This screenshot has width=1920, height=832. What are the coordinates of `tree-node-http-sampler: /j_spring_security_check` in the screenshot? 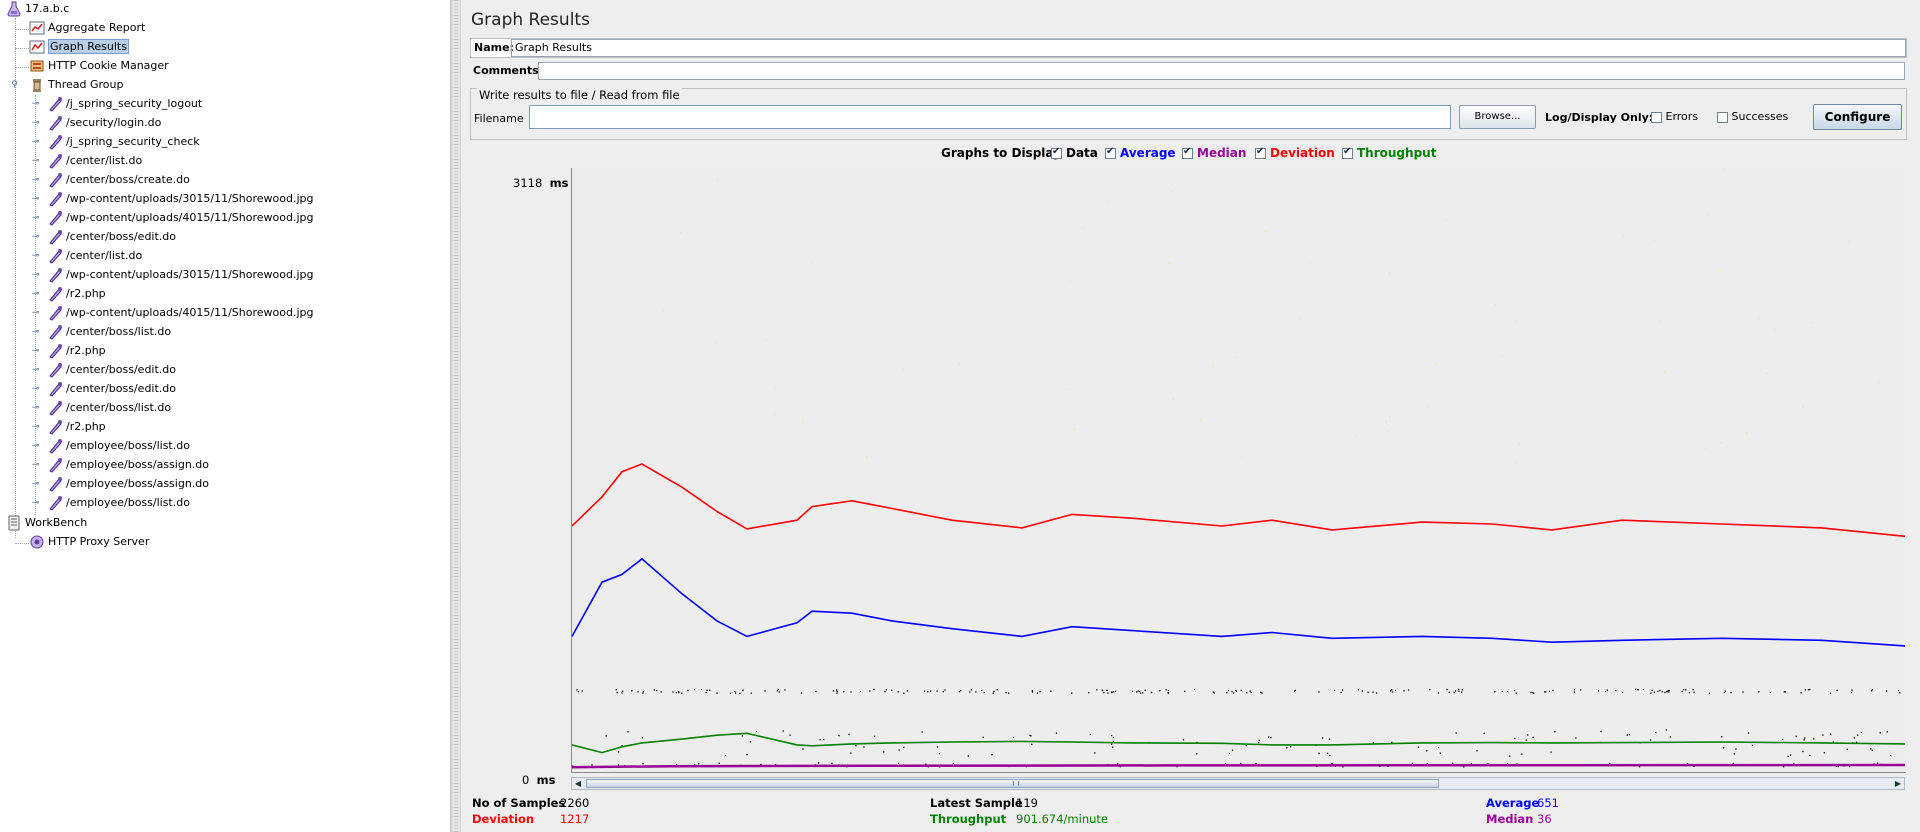 It's located at (123, 142).